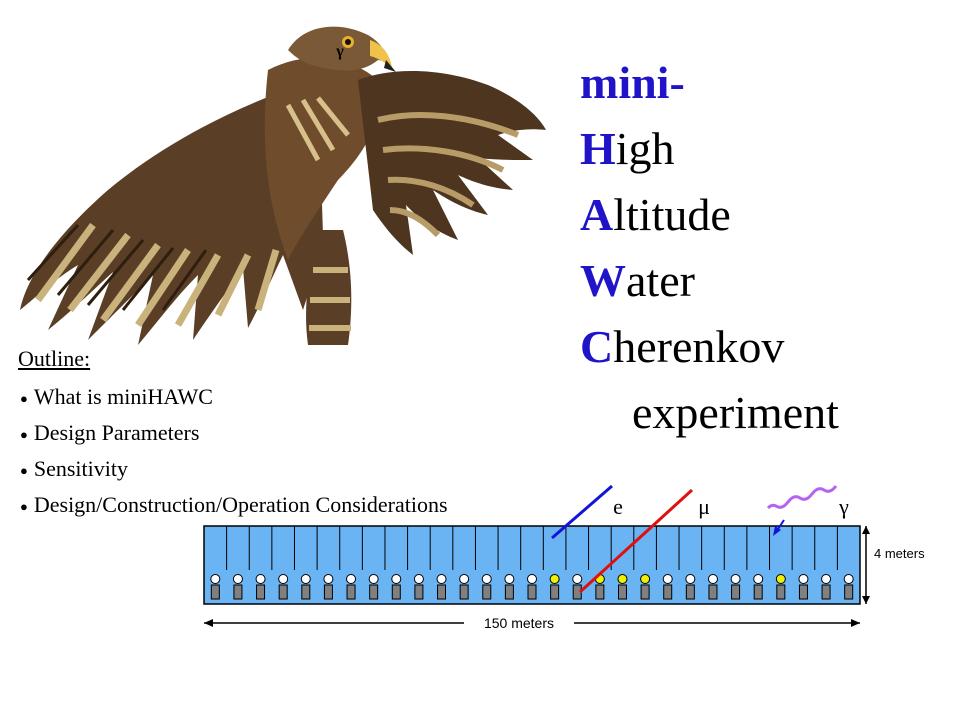 The height and width of the screenshot is (720, 960). Describe the element at coordinates (208, 623) in the screenshot. I see `width-arrow-left` at that location.